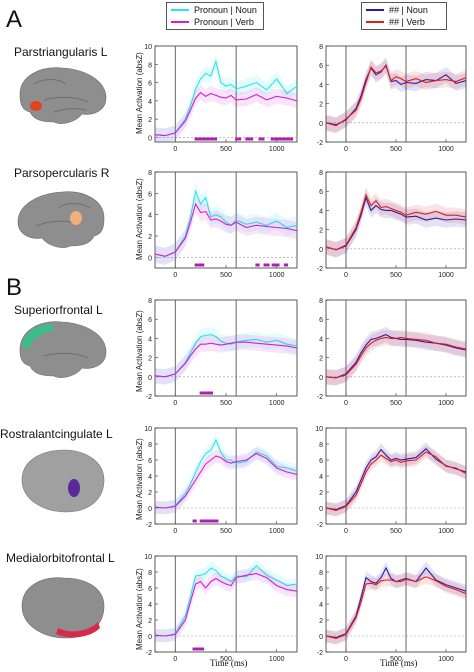 Image resolution: width=474 pixels, height=672 pixels. Describe the element at coordinates (61, 219) in the screenshot. I see `brain-lateral-right-illustration` at that location.